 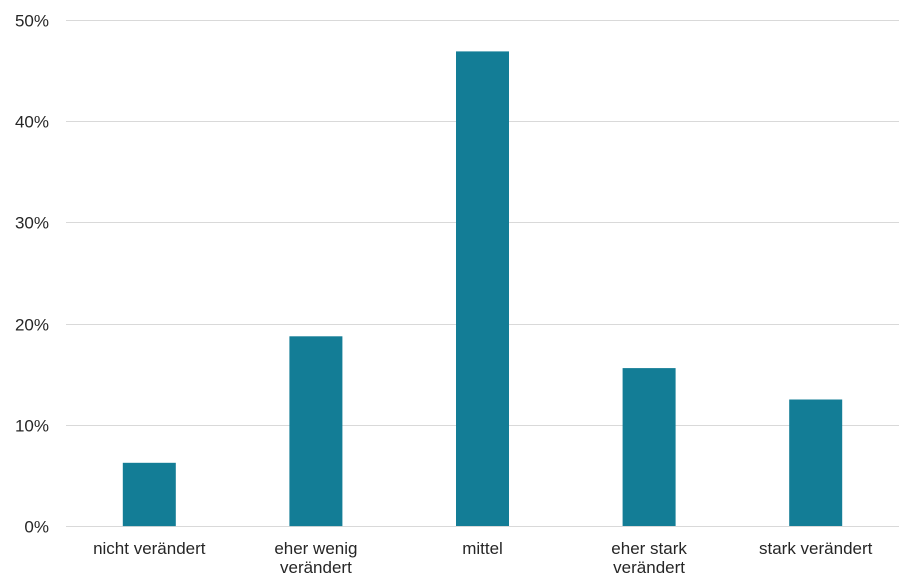 I want to click on y-tick-label: 0%, so click(x=36, y=527).